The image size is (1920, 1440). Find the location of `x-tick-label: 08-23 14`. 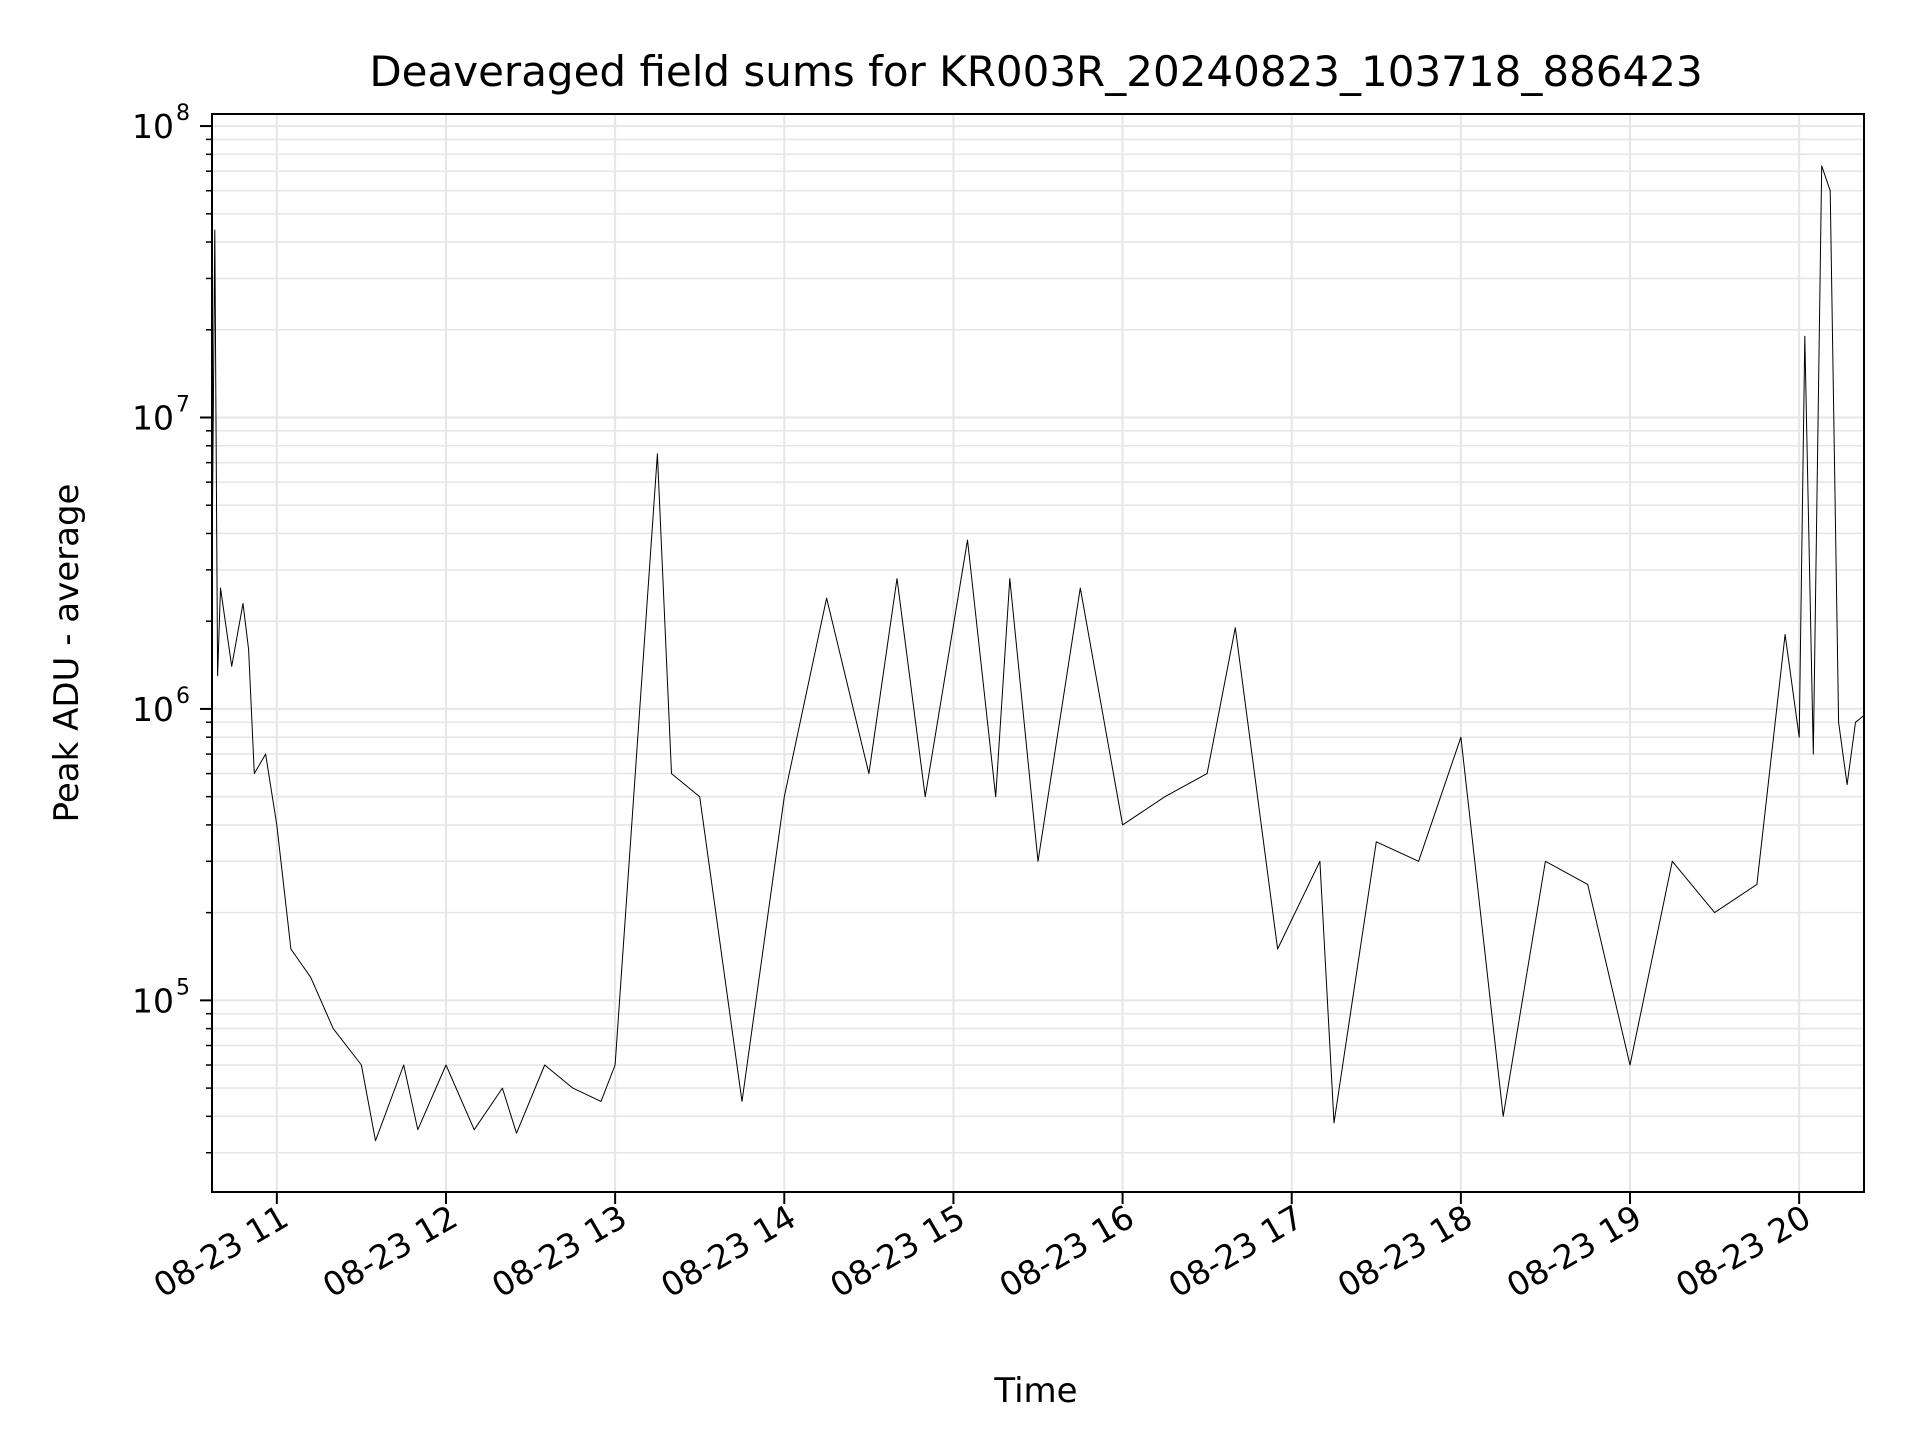

x-tick-label: 08-23 14 is located at coordinates (728, 1251).